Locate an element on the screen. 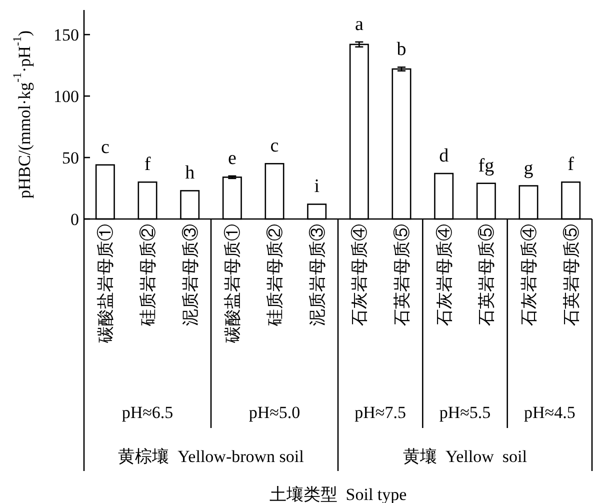  data-label: g is located at coordinates (529, 168).